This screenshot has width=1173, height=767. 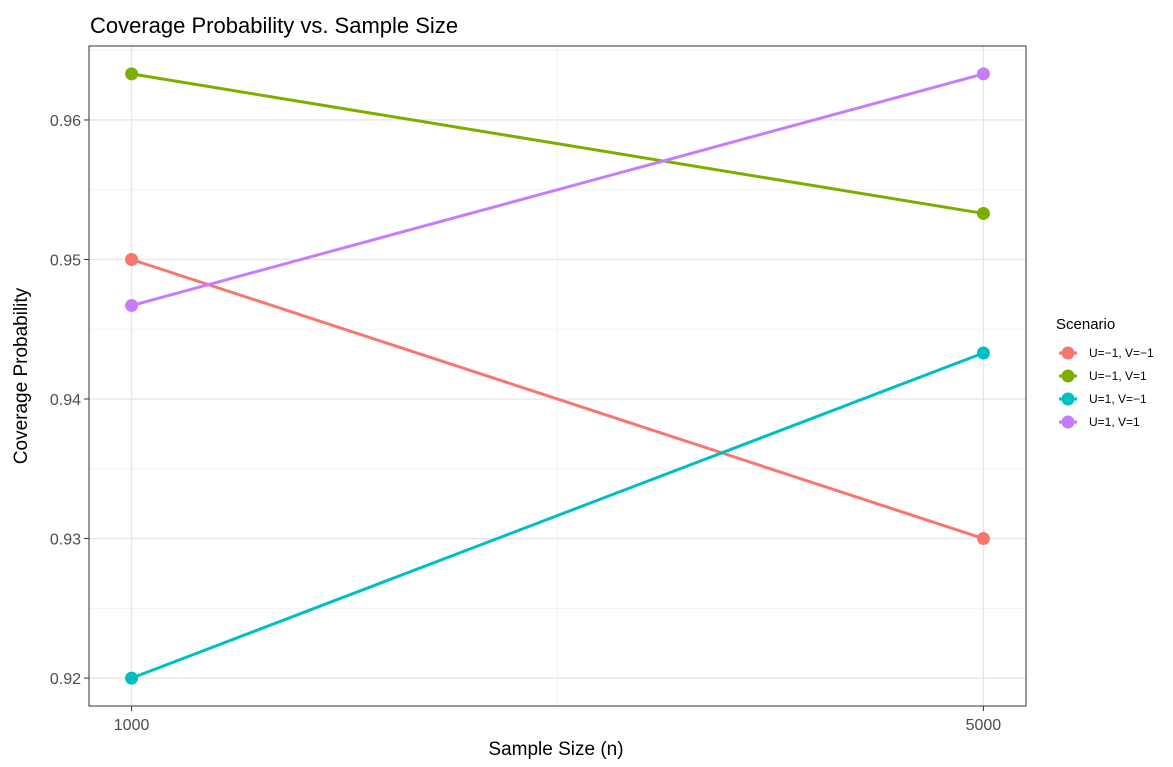 What do you see at coordinates (1118, 399) in the screenshot?
I see `legend-label: U=1, V=−1` at bounding box center [1118, 399].